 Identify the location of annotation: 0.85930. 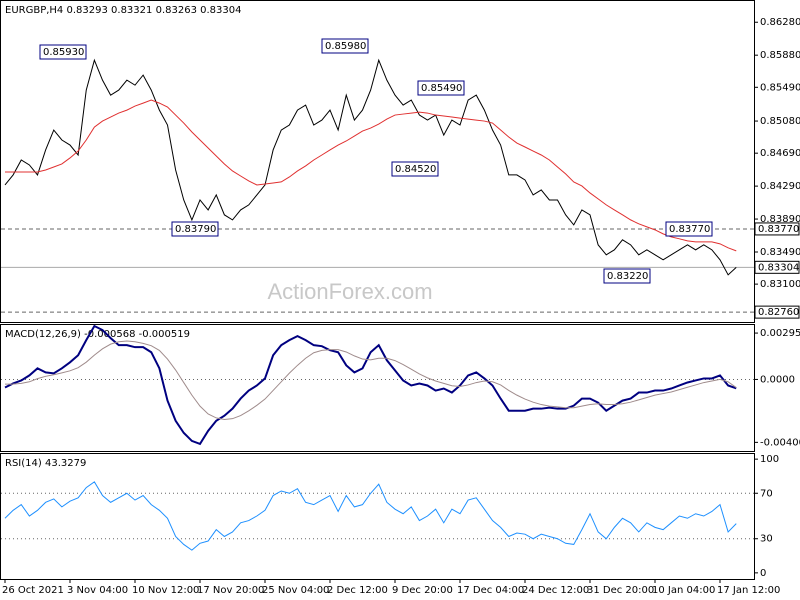
(63, 52).